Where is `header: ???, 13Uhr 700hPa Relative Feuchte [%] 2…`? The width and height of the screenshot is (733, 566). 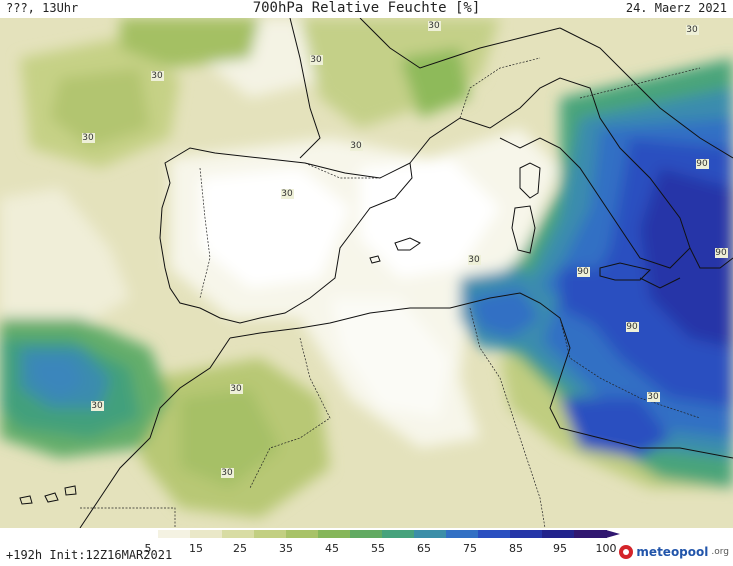 header: ???, 13Uhr 700hPa Relative Feuchte [%] 2… is located at coordinates (366, 9).